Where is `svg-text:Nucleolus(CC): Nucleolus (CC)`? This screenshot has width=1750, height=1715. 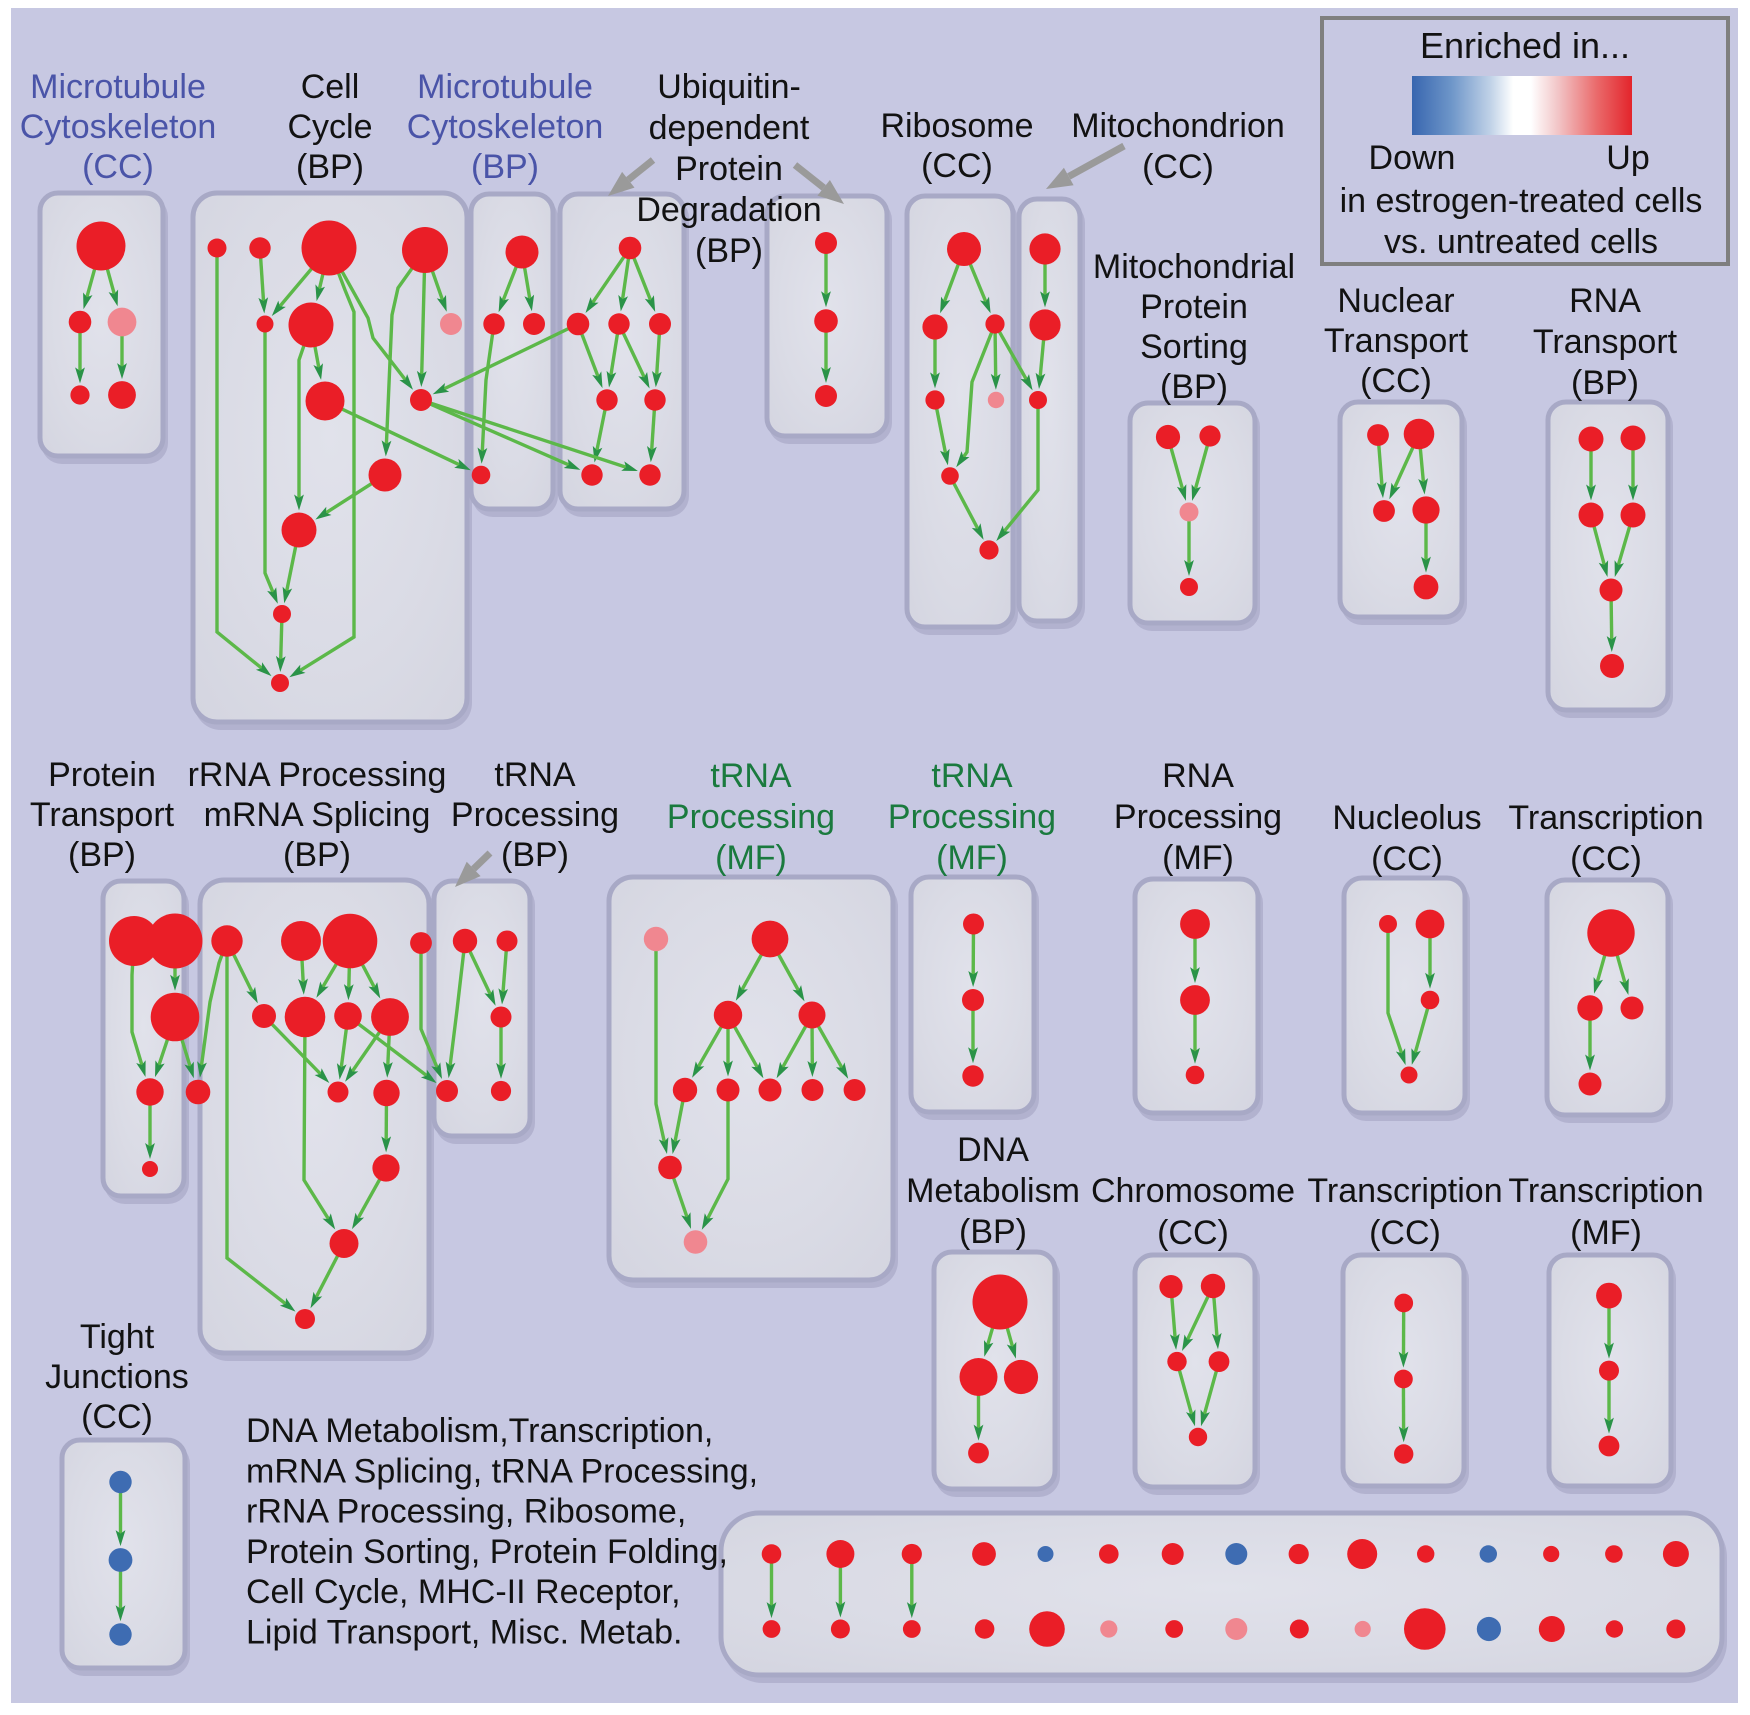 svg-text:Nucleolus(CC): Nucleolus (CC) is located at coordinates (1406, 838).